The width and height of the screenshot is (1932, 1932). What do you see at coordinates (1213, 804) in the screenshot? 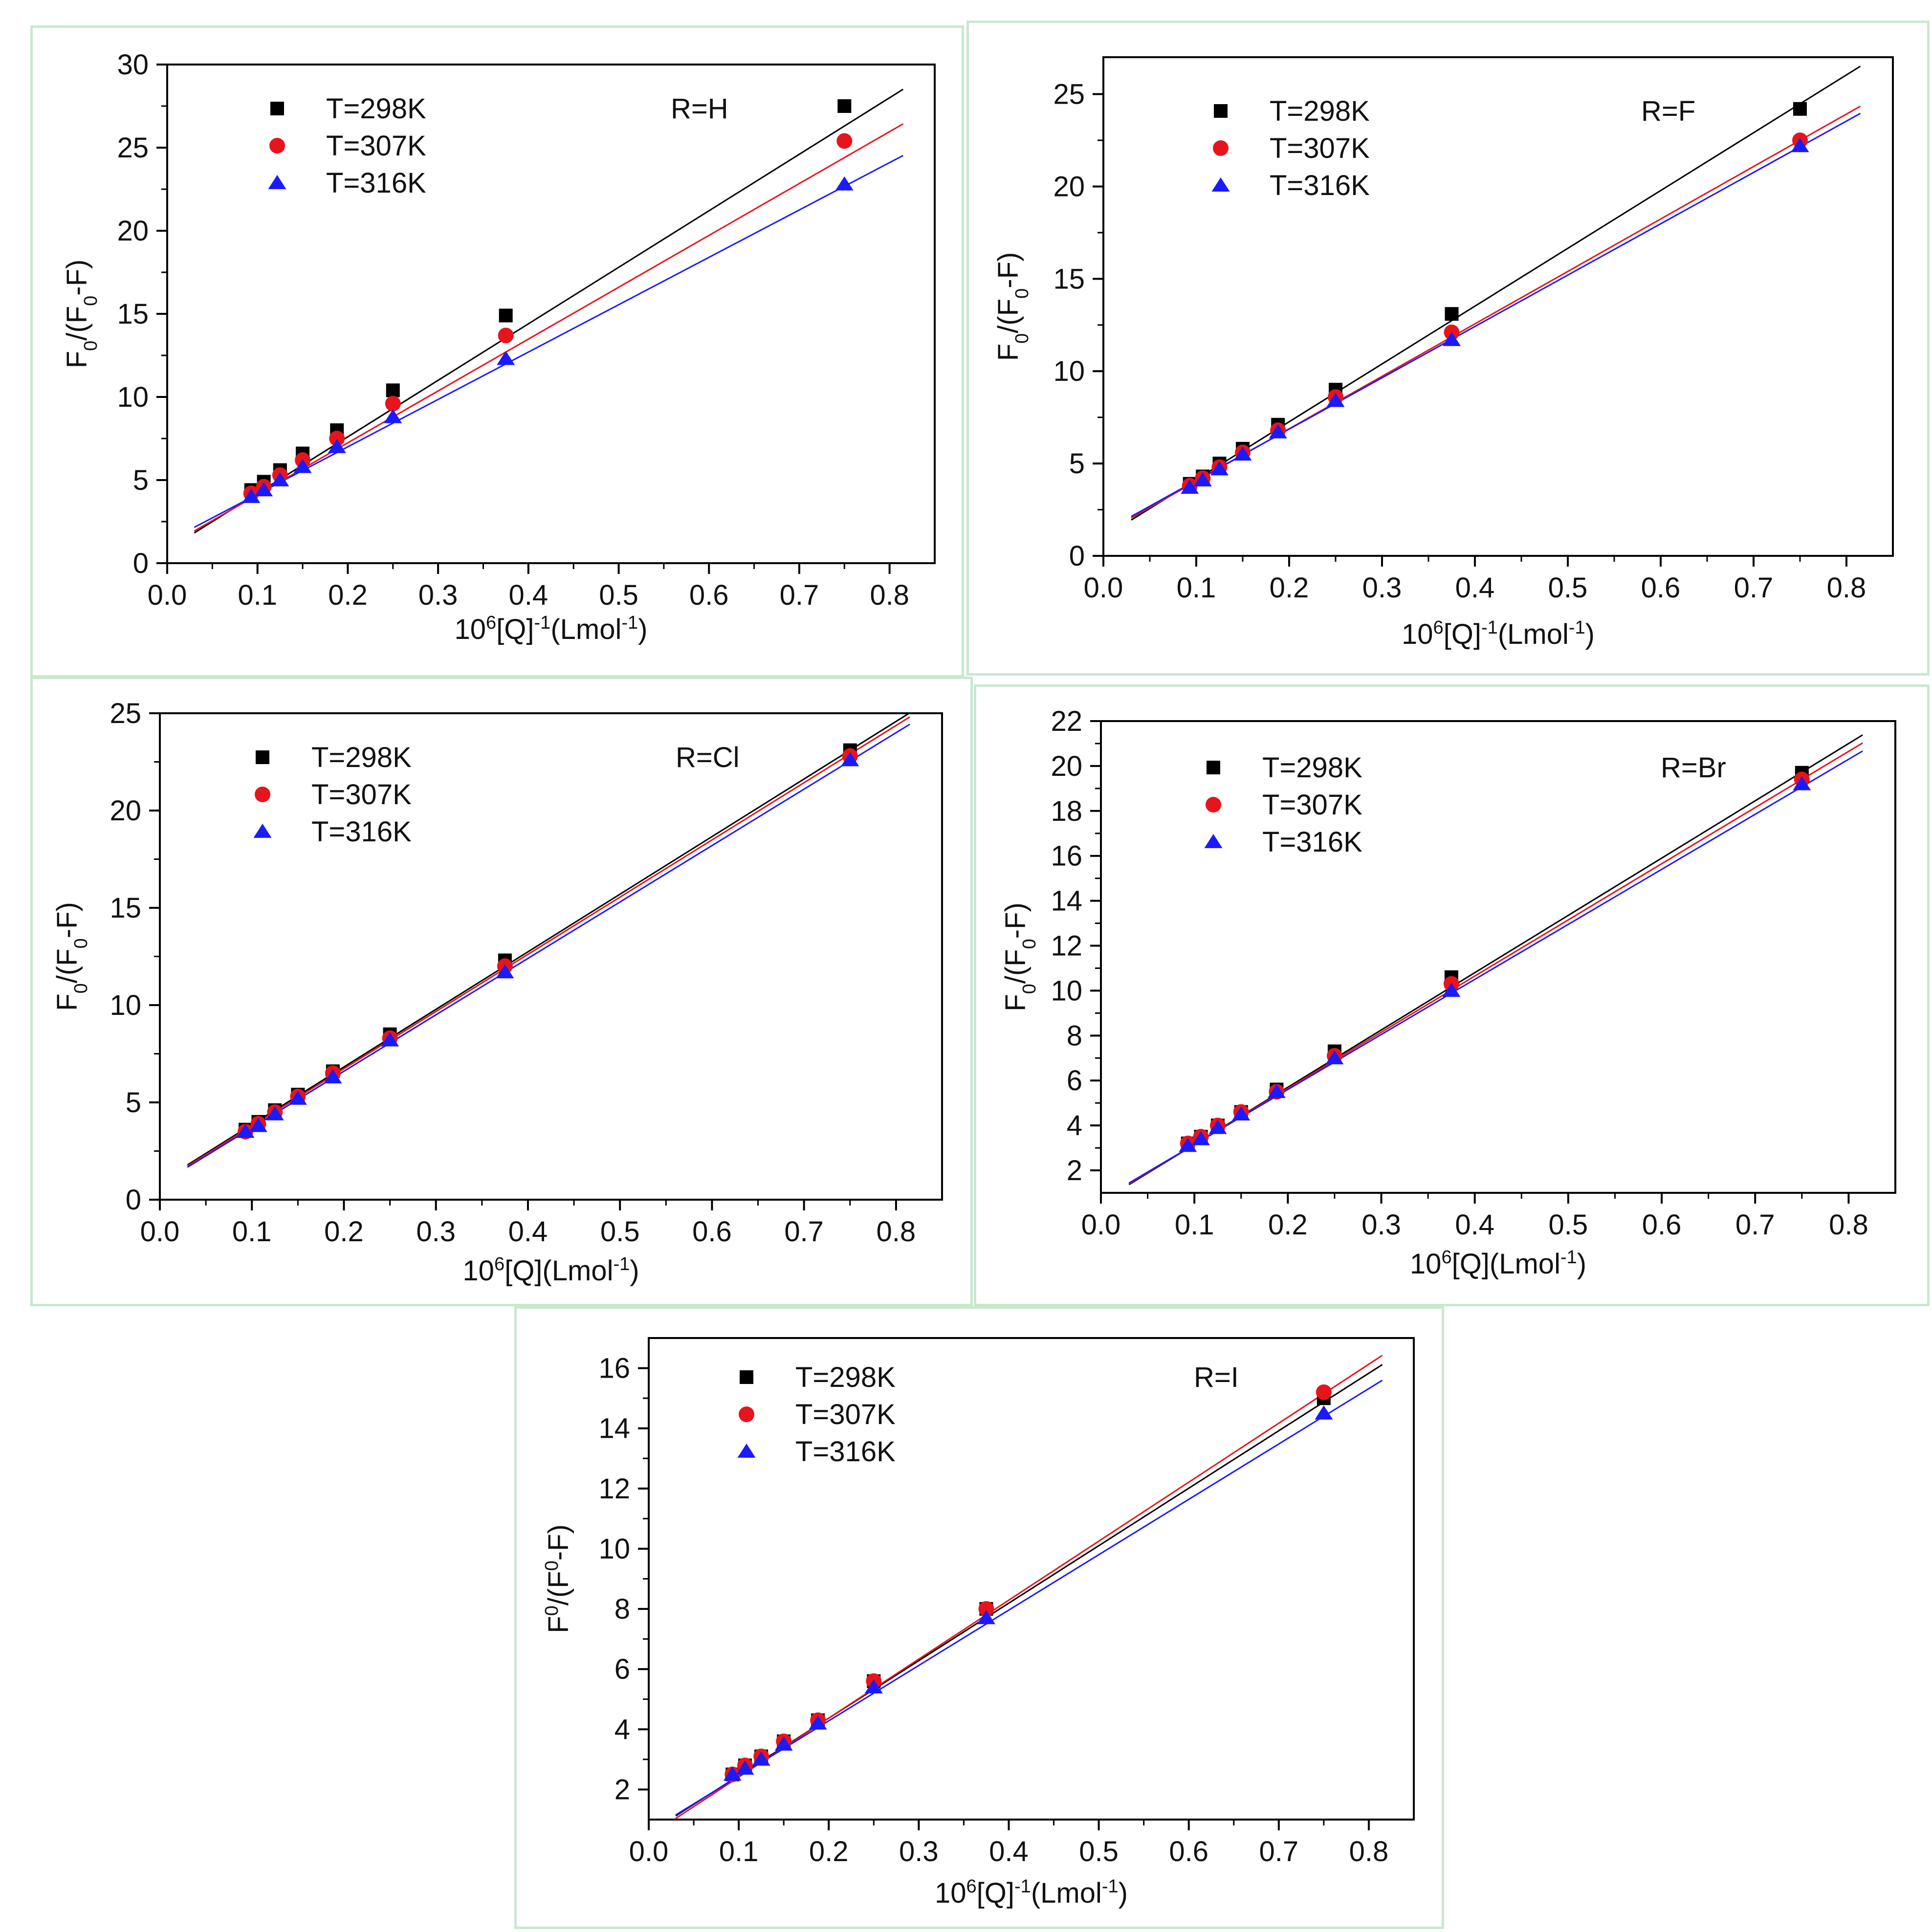
I see `legend-marker-T=307K` at bounding box center [1213, 804].